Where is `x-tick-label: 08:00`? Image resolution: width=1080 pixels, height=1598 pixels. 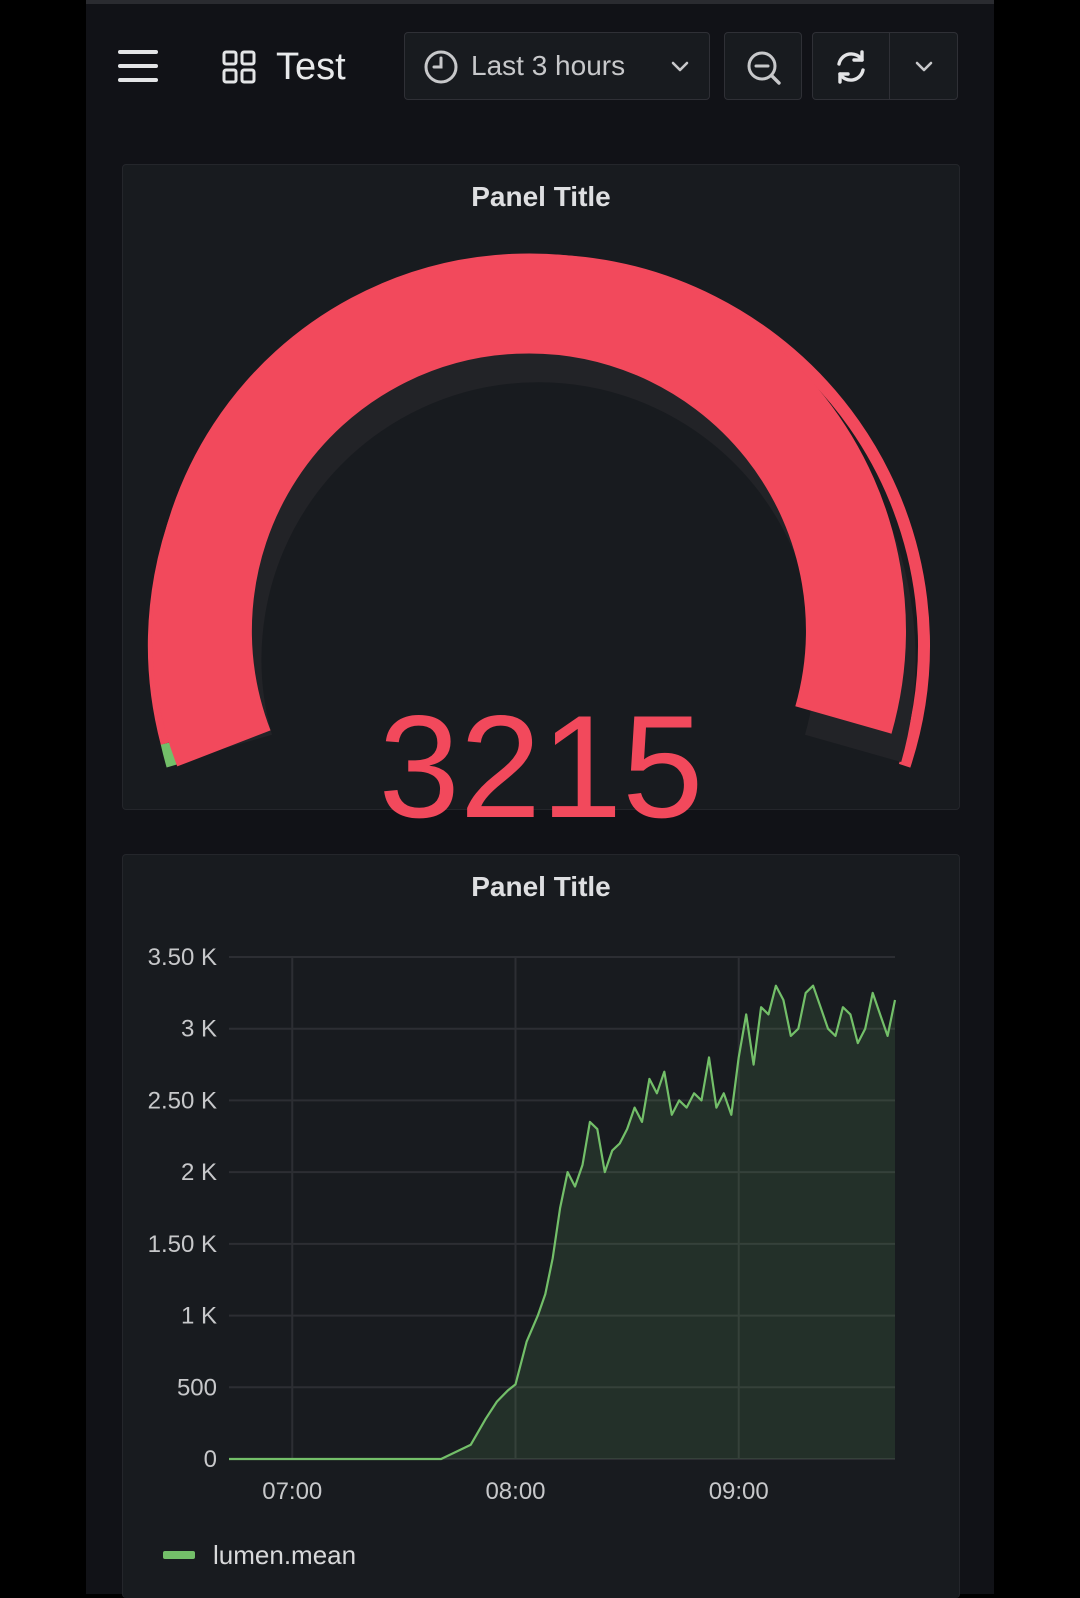
x-tick-label: 08:00 is located at coordinates (515, 1491).